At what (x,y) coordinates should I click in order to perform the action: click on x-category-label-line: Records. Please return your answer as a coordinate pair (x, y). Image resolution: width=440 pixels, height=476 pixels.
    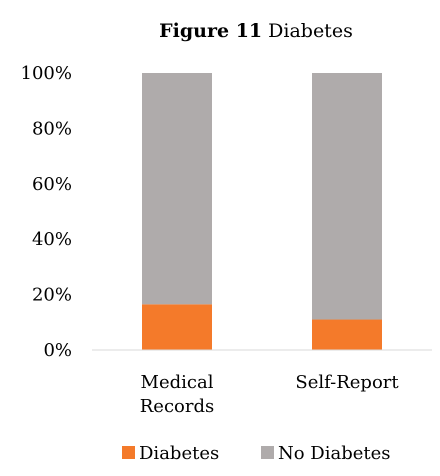
    Looking at the image, I should click on (177, 406).